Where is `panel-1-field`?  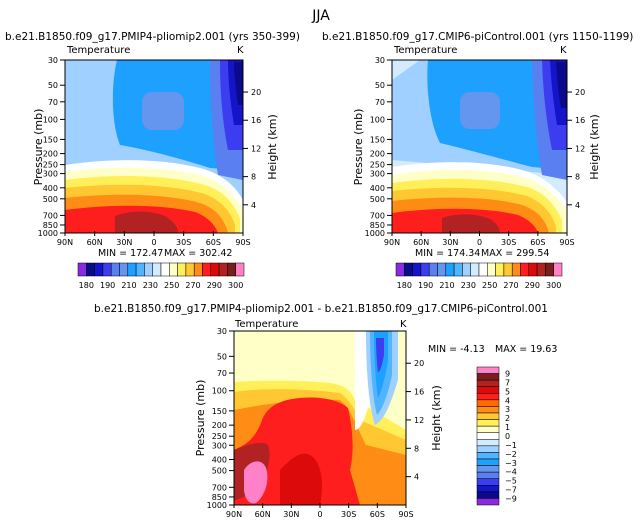
panel-1-field is located at coordinates (154, 146).